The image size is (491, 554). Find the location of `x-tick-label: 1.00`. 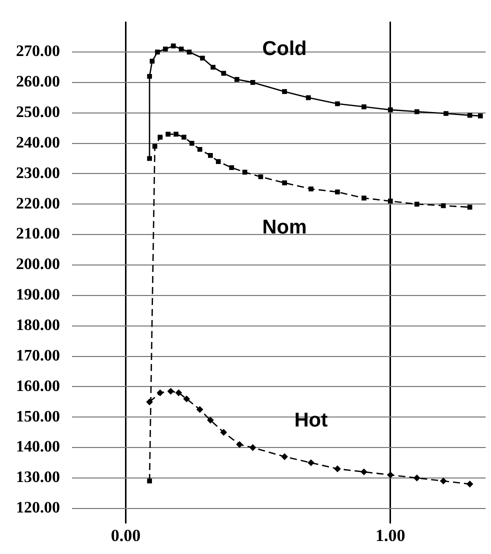

x-tick-label: 1.00 is located at coordinates (391, 536).